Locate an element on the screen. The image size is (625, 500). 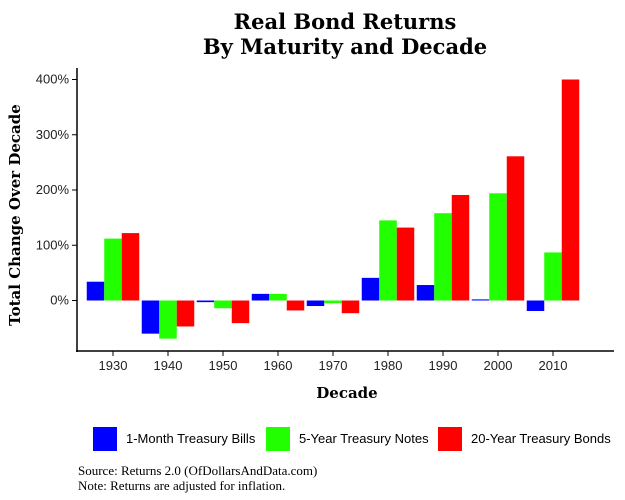
x-tick-label: 2000 is located at coordinates (498, 365).